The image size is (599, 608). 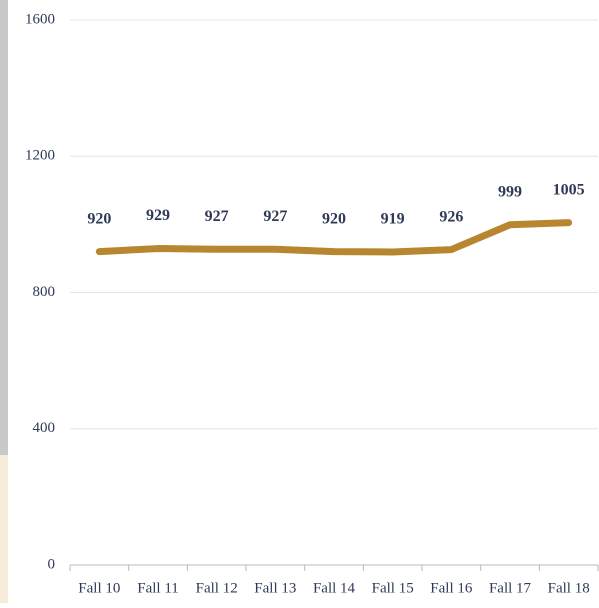 I want to click on x-tick-label: Fall 17, so click(x=510, y=588).